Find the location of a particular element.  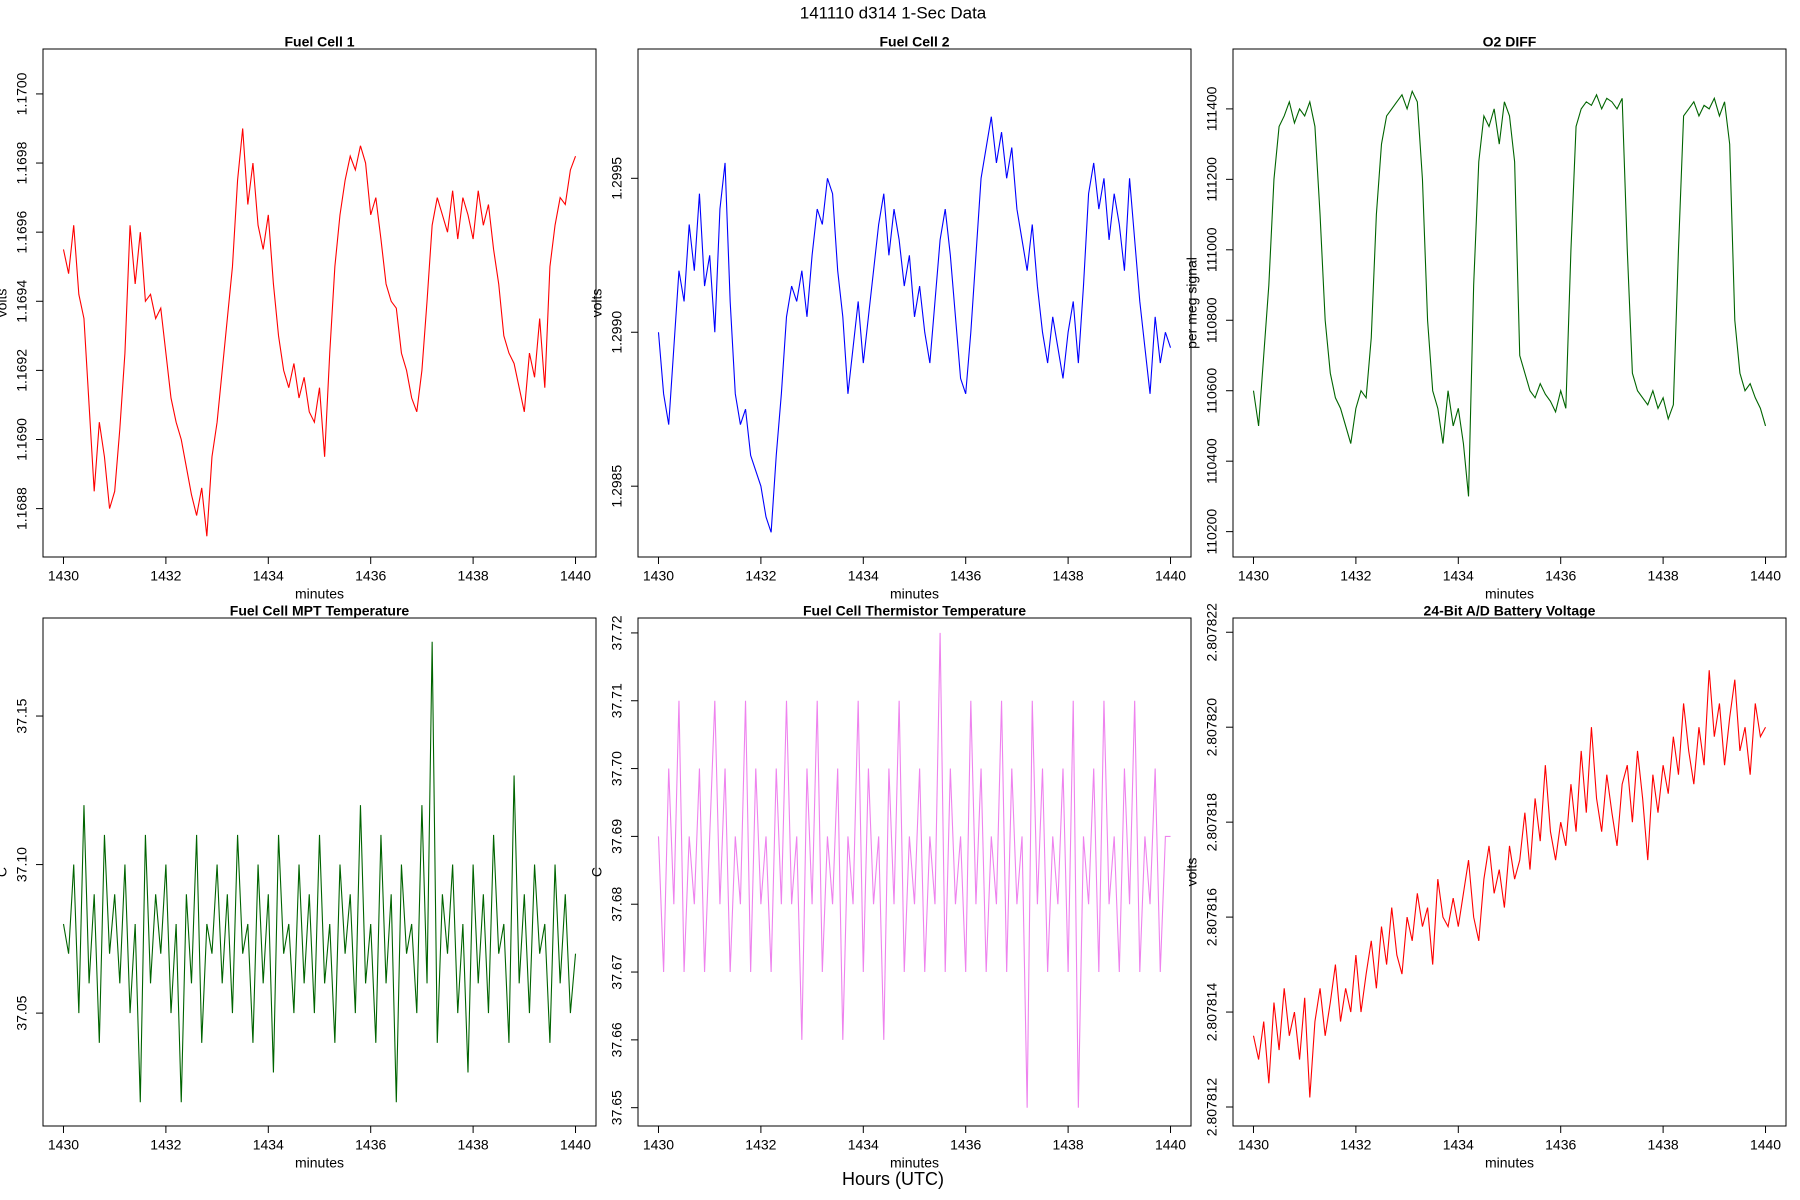

y-tick-label: 37.69 is located at coordinates (617, 836).